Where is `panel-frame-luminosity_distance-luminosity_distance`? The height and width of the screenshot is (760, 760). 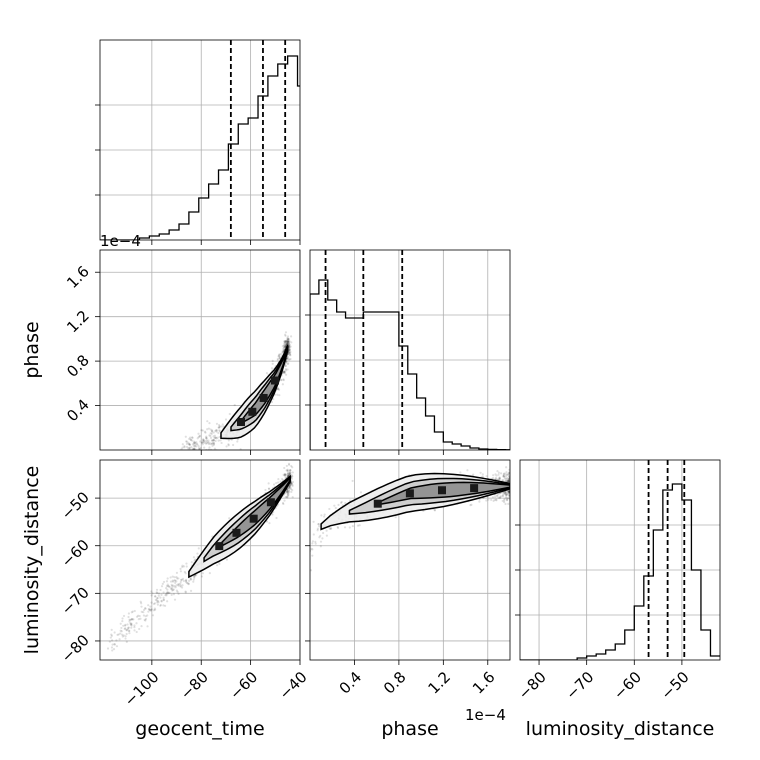
panel-frame-luminosity_distance-luminosity_distance is located at coordinates (620, 560).